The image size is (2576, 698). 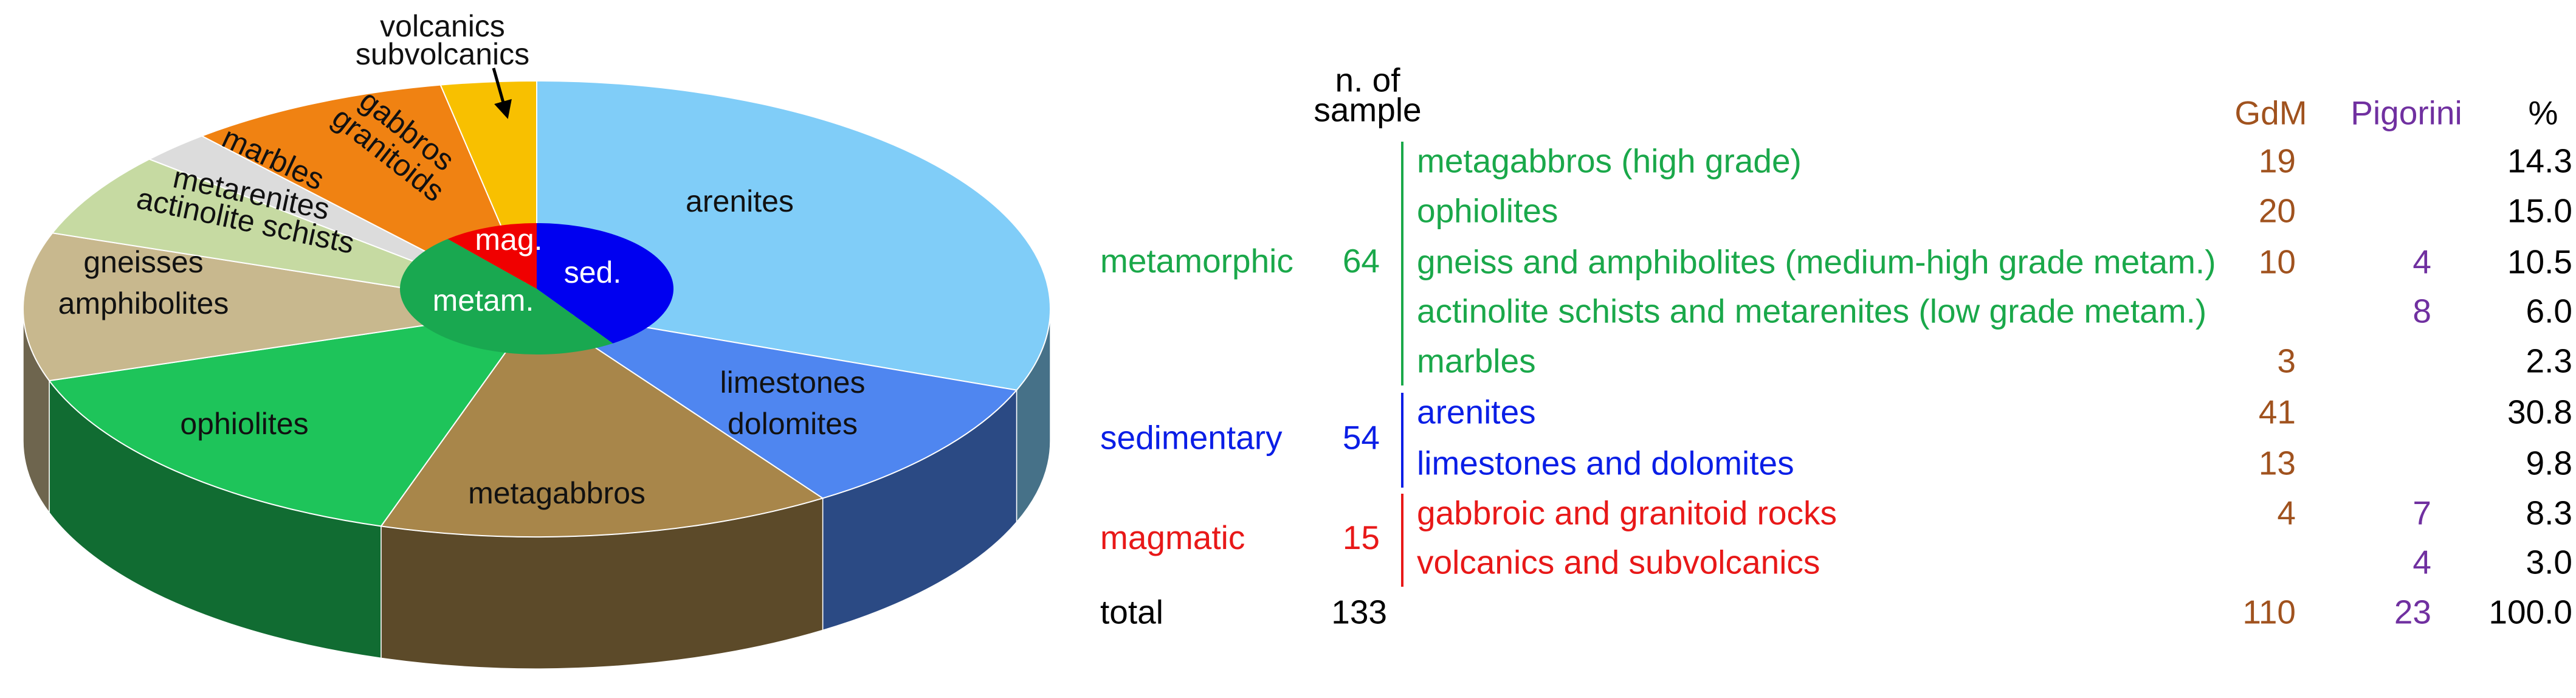 What do you see at coordinates (509, 240) in the screenshot?
I see `inner-label: mag.` at bounding box center [509, 240].